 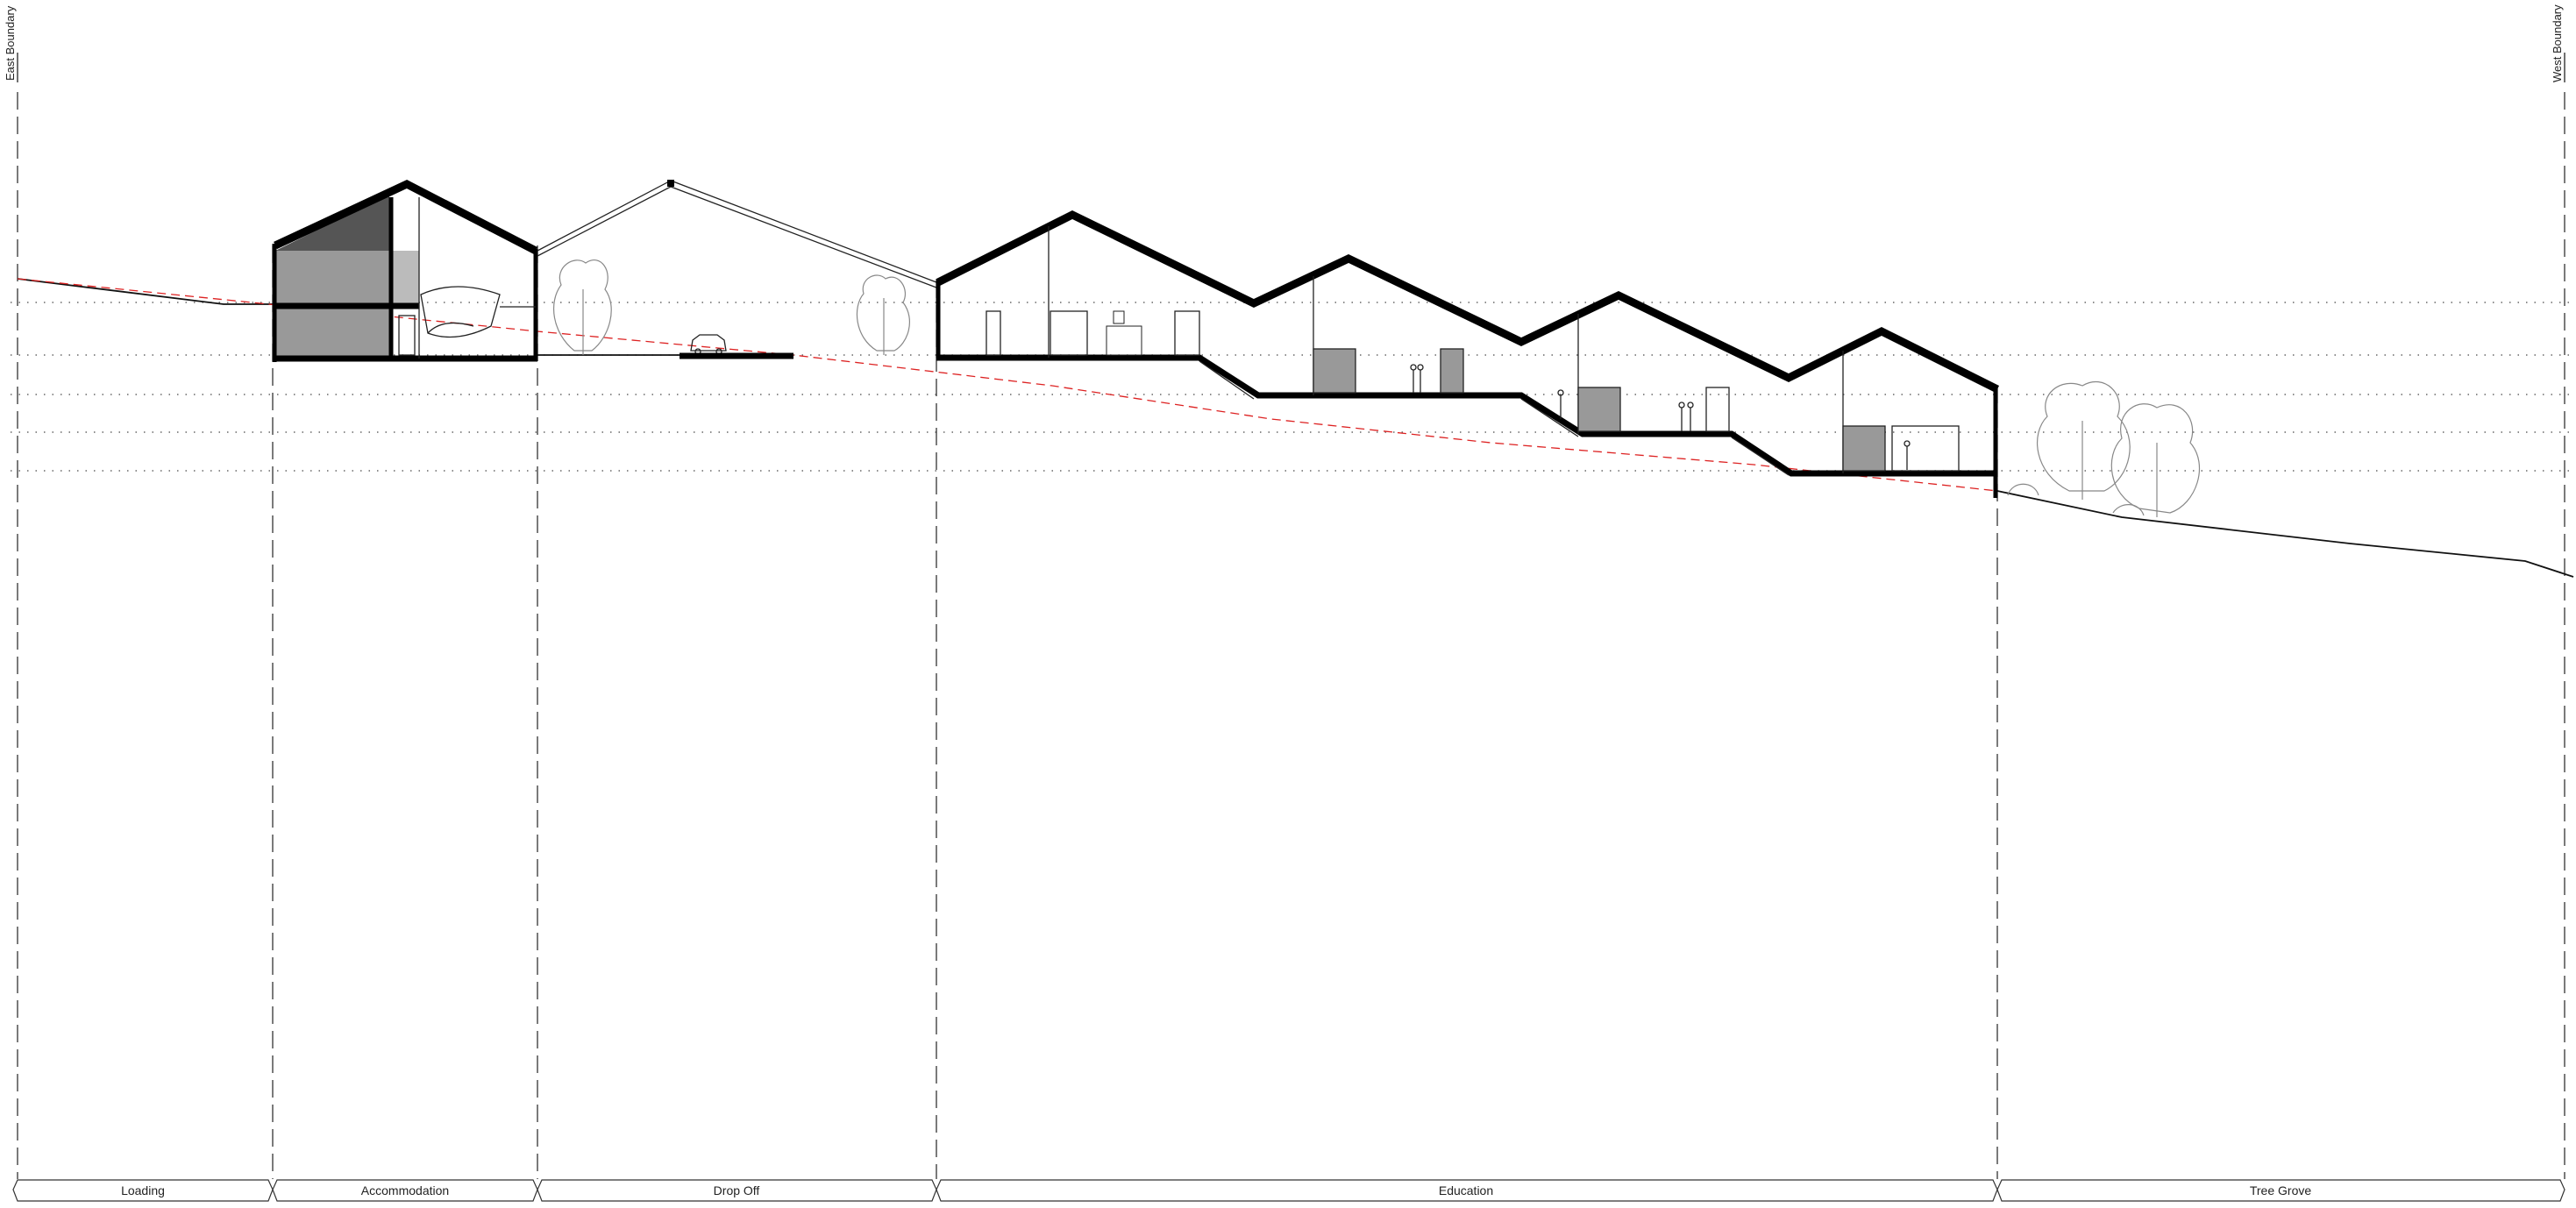 I want to click on setback-line, so click(x=1007, y=385).